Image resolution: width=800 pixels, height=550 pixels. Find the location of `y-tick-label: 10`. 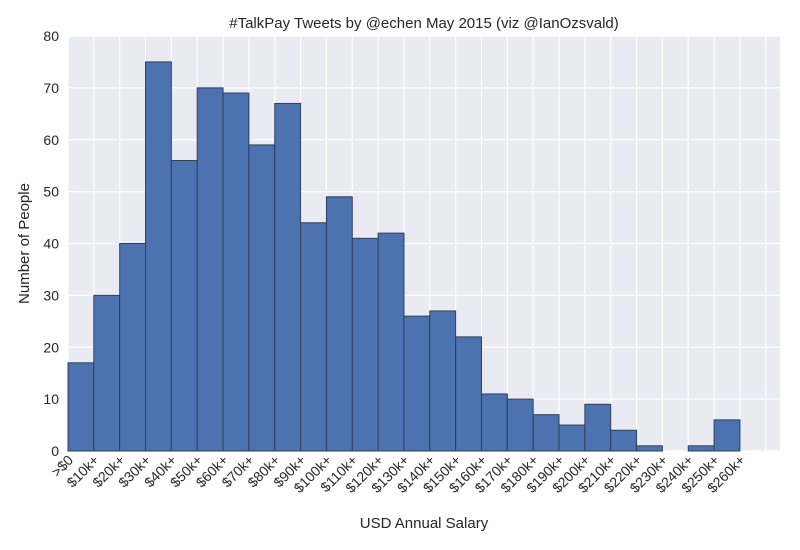

y-tick-label: 10 is located at coordinates (51, 399).